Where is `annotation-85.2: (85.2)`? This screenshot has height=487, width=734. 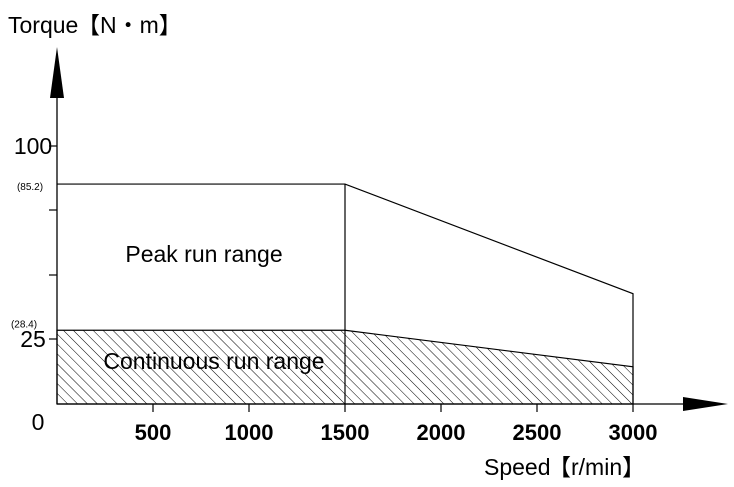 annotation-85.2: (85.2) is located at coordinates (30, 187).